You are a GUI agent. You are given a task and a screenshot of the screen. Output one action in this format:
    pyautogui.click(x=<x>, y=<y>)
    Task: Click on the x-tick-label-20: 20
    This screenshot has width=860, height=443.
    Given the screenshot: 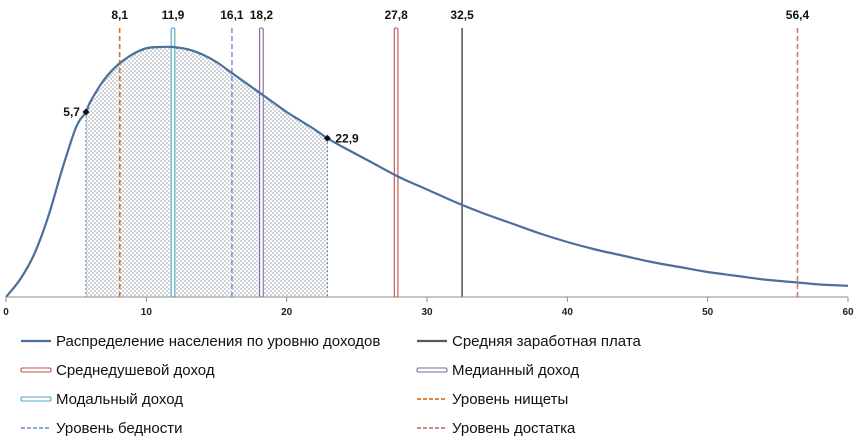 What is the action you would take?
    pyautogui.click(x=287, y=312)
    